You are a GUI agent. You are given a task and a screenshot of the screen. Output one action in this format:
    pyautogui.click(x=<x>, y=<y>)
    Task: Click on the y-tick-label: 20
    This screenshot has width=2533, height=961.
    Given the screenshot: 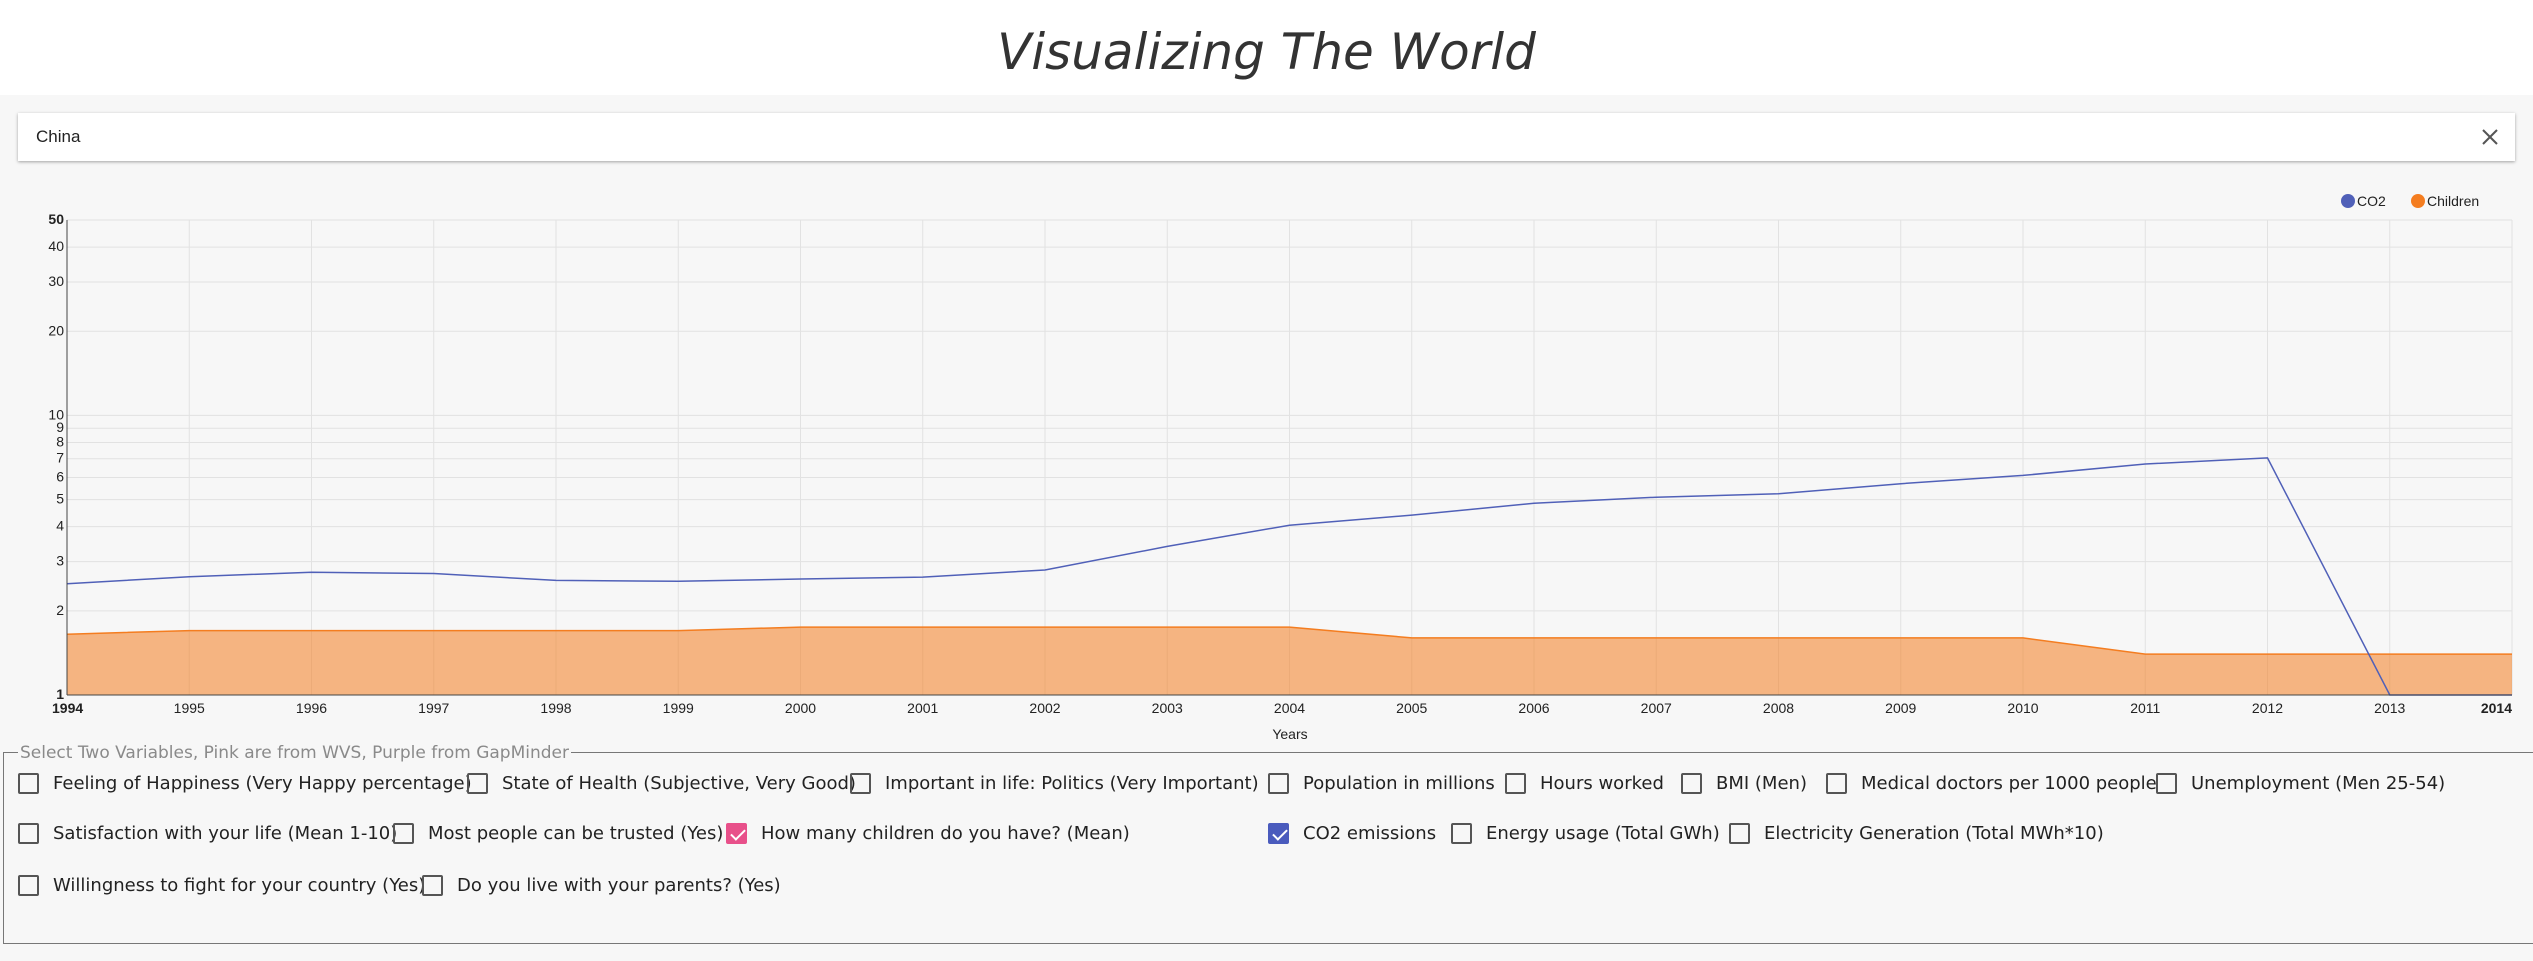 What is the action you would take?
    pyautogui.click(x=56, y=330)
    